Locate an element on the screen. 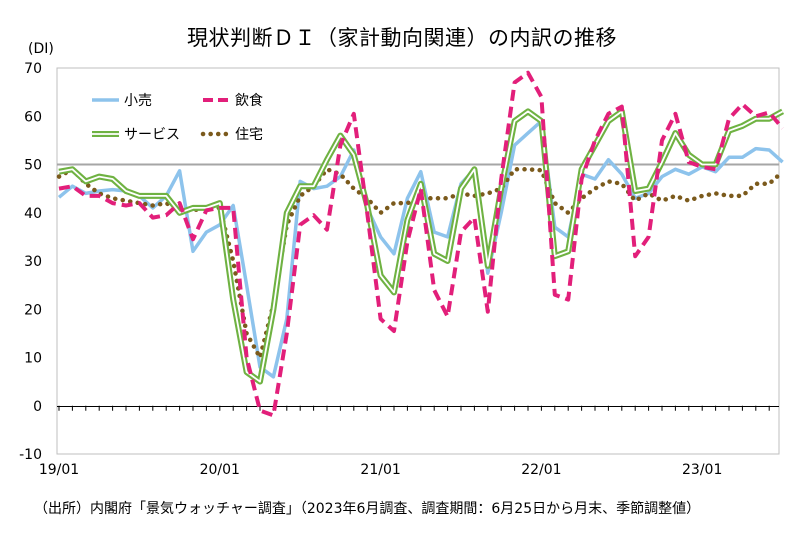  x-axis: 19/01 20/01 21/01 22/01 23/01 is located at coordinates (381, 470).